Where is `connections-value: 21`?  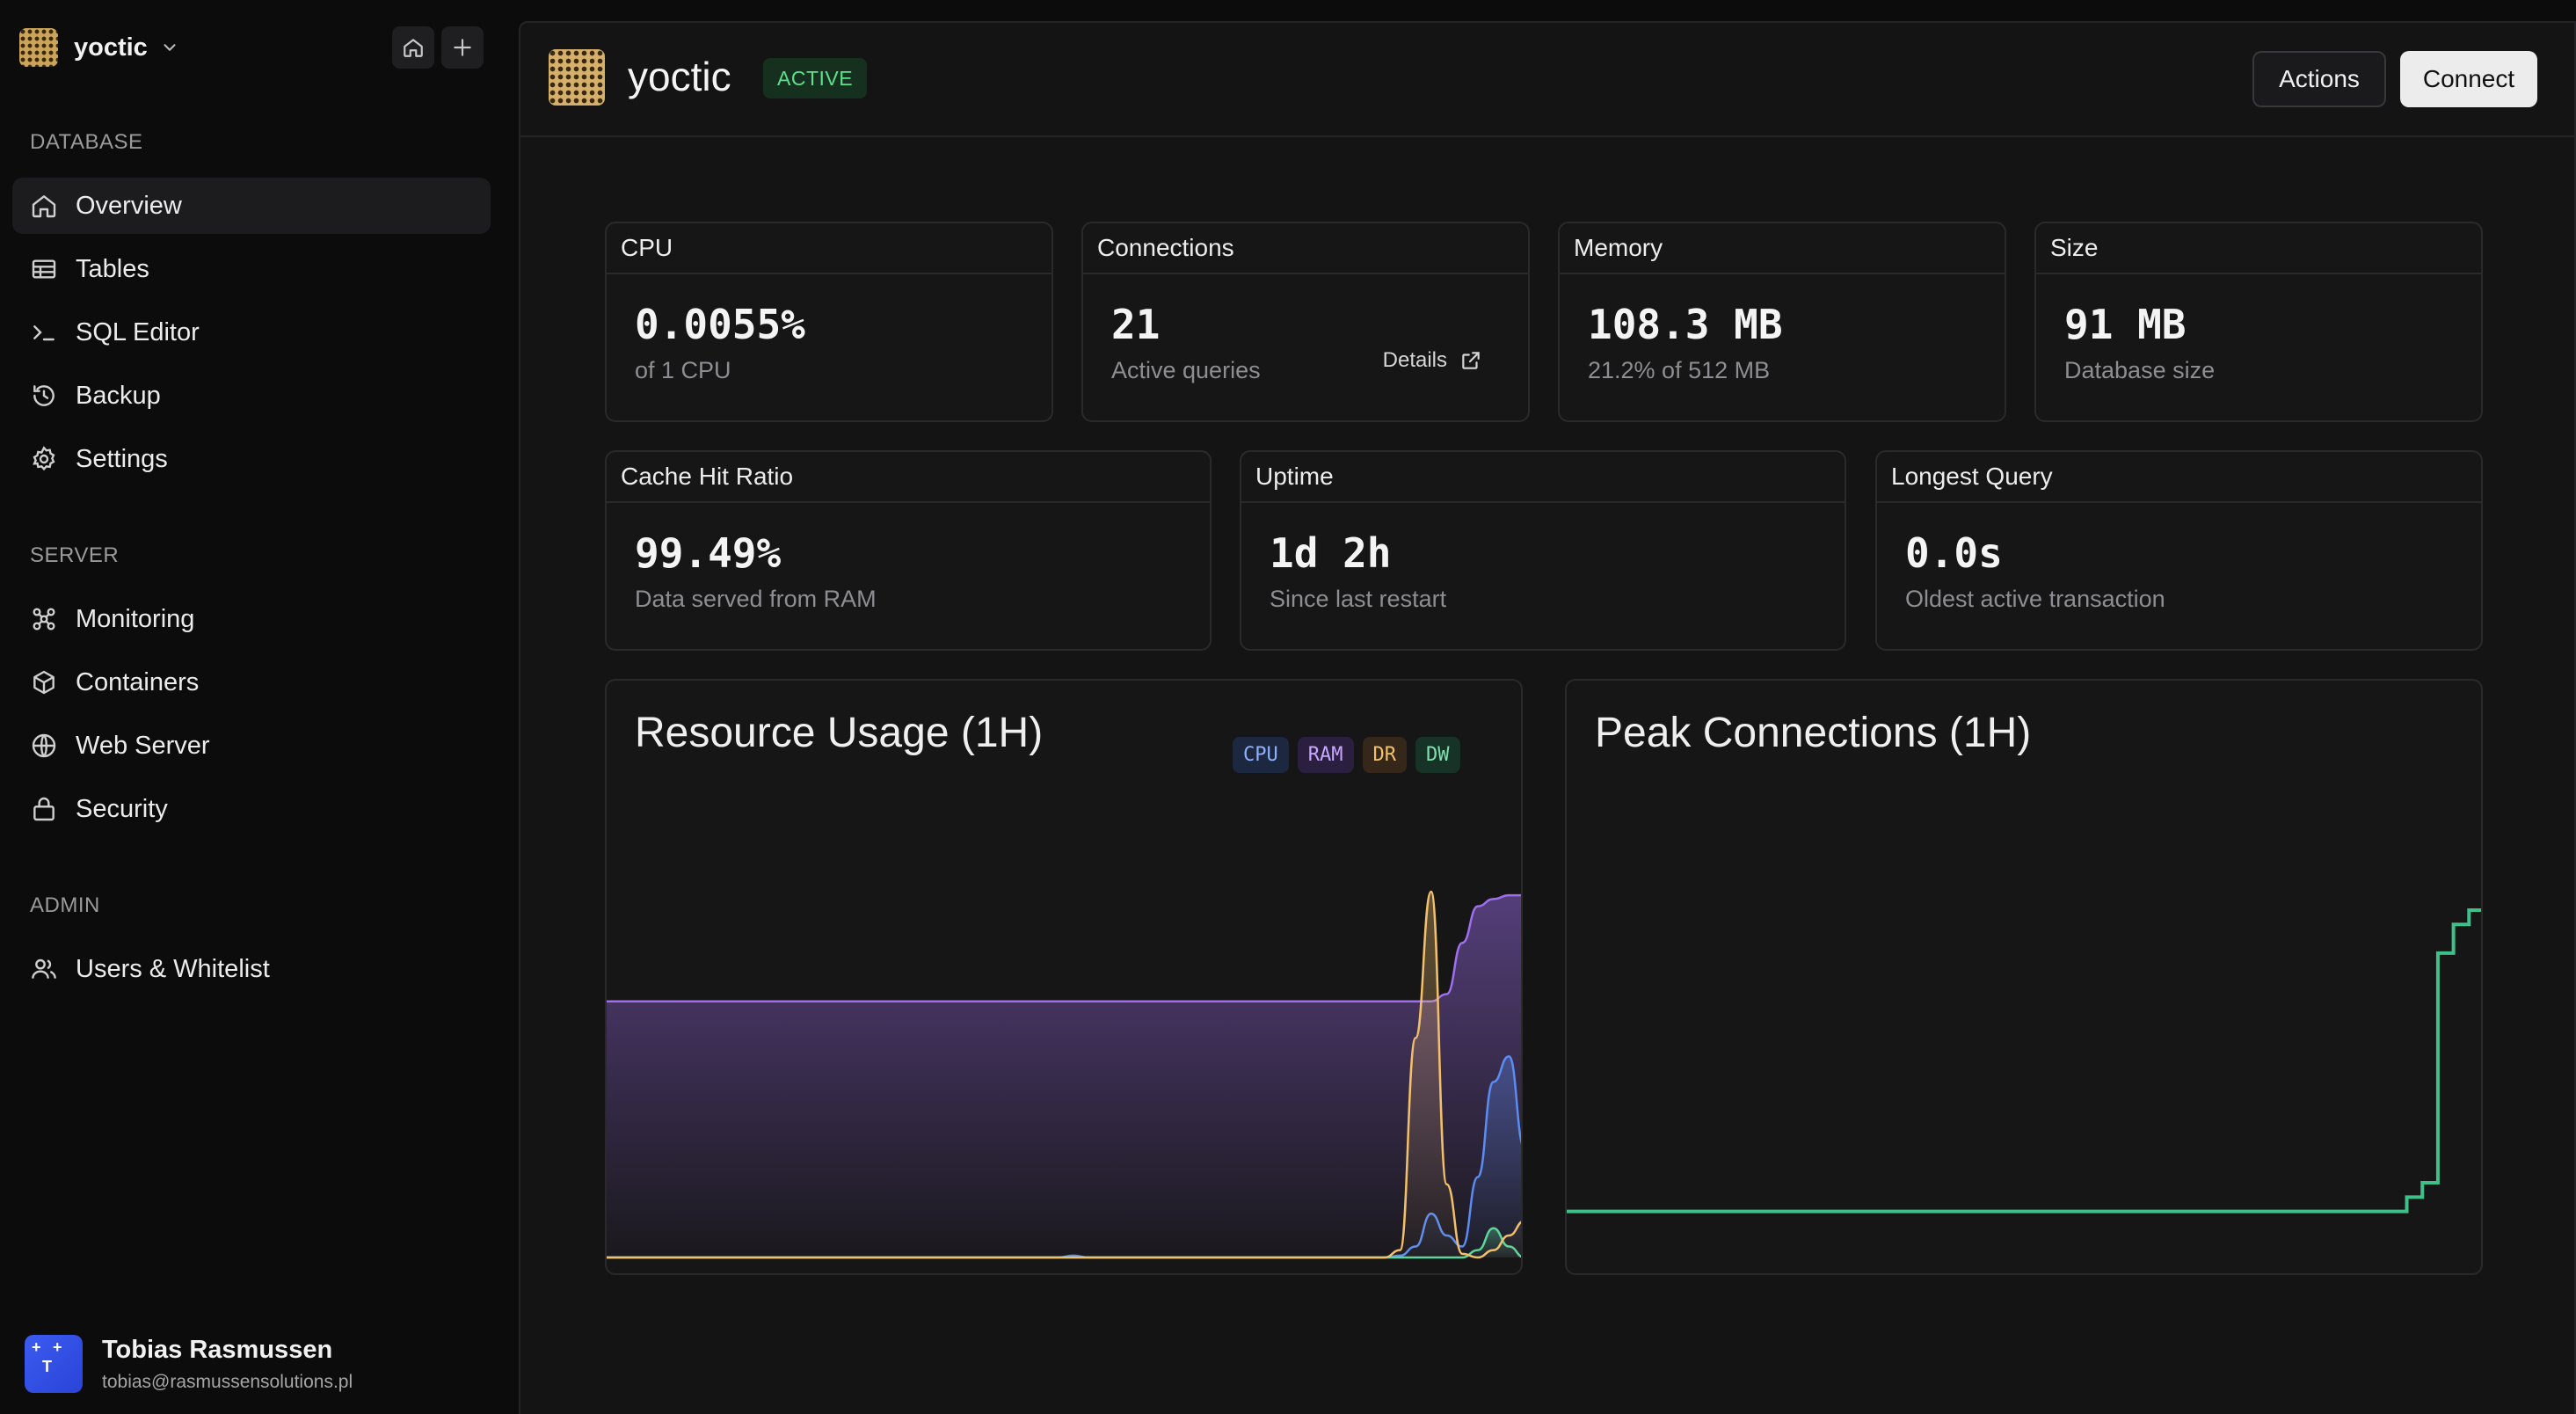
connections-value: 21 is located at coordinates (1136, 324).